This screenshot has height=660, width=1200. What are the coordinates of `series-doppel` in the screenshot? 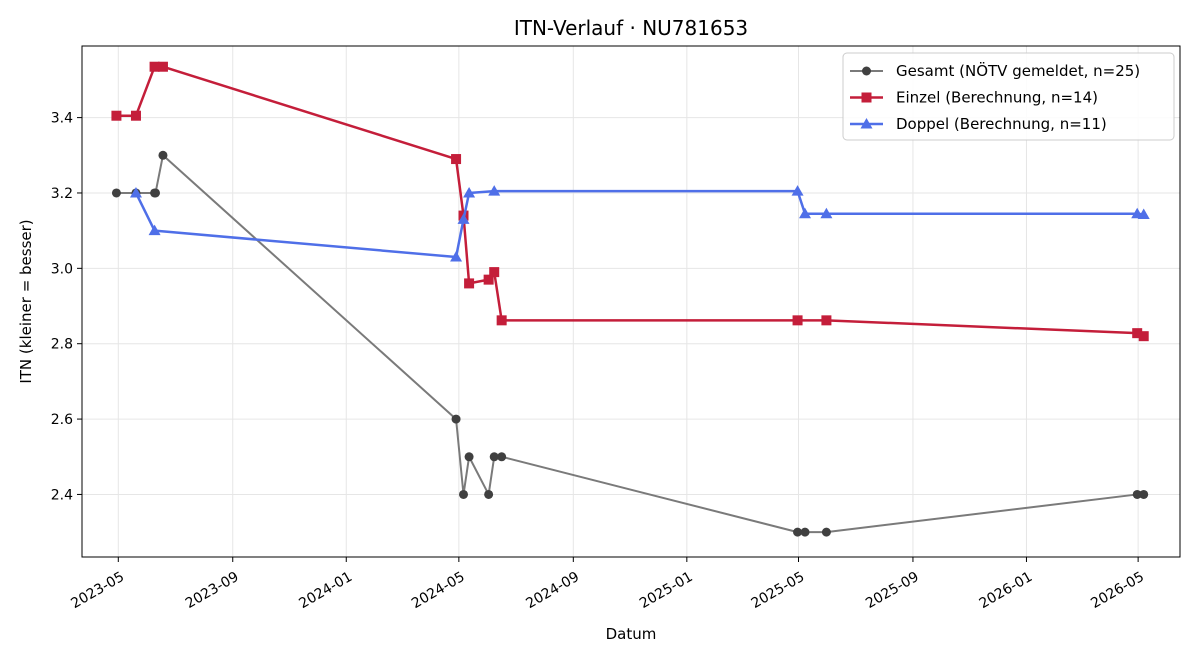 It's located at (639, 223).